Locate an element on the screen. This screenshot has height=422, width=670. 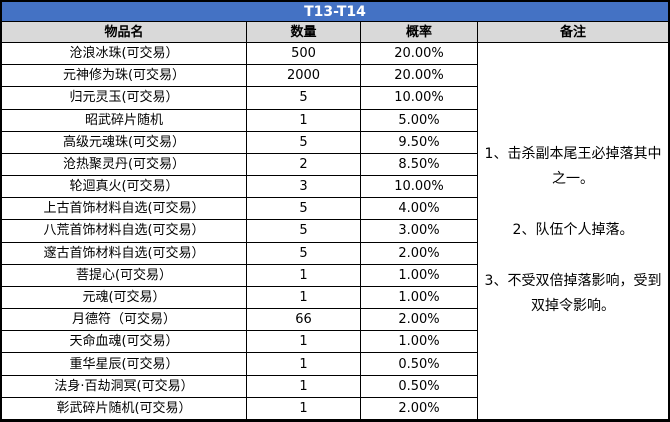
item-name-cell: 归元灵玉(可交易） is located at coordinates (124, 98).